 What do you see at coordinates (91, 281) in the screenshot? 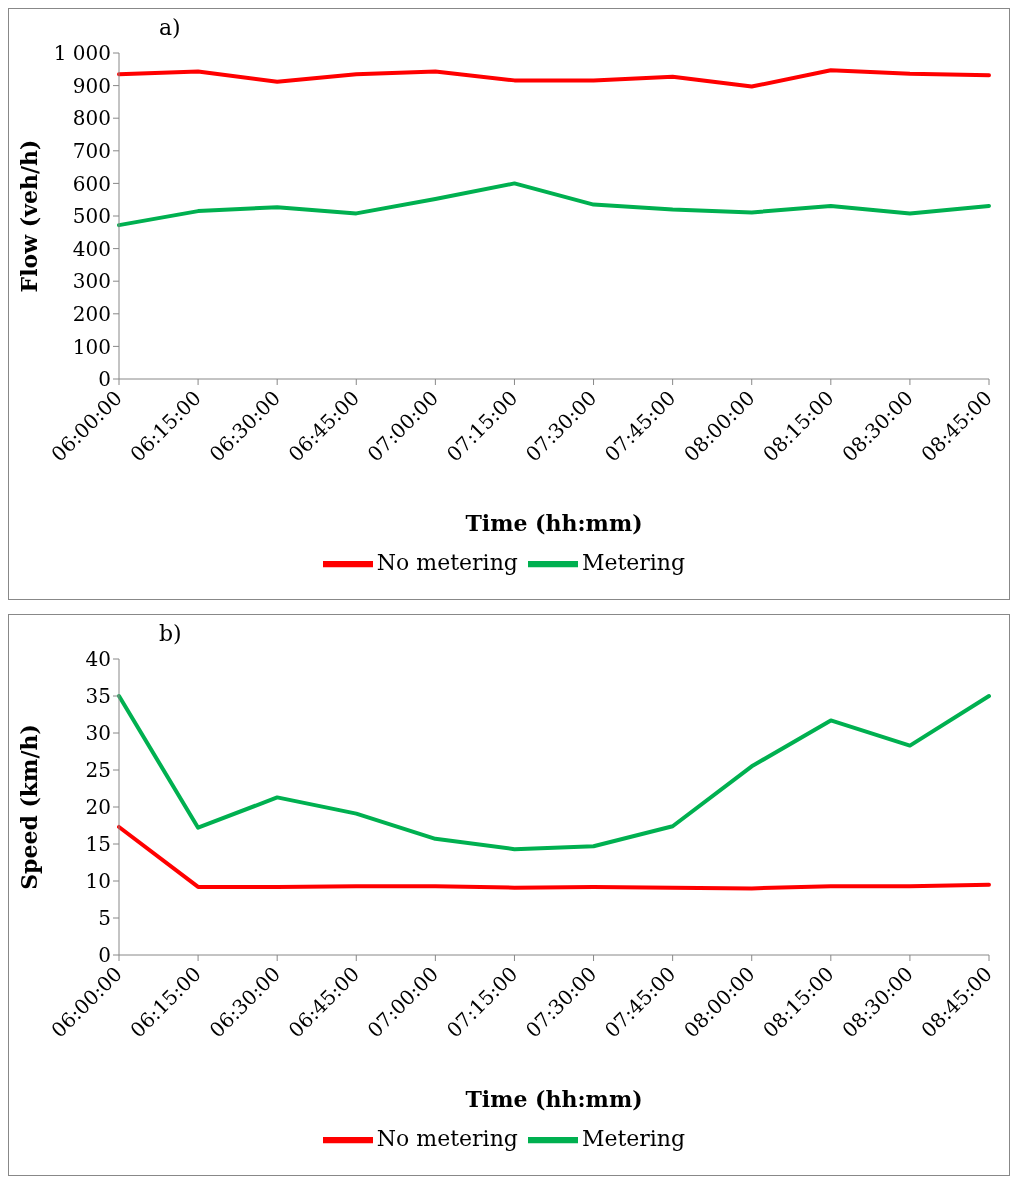
I see `y-tick-label: 300` at bounding box center [91, 281].